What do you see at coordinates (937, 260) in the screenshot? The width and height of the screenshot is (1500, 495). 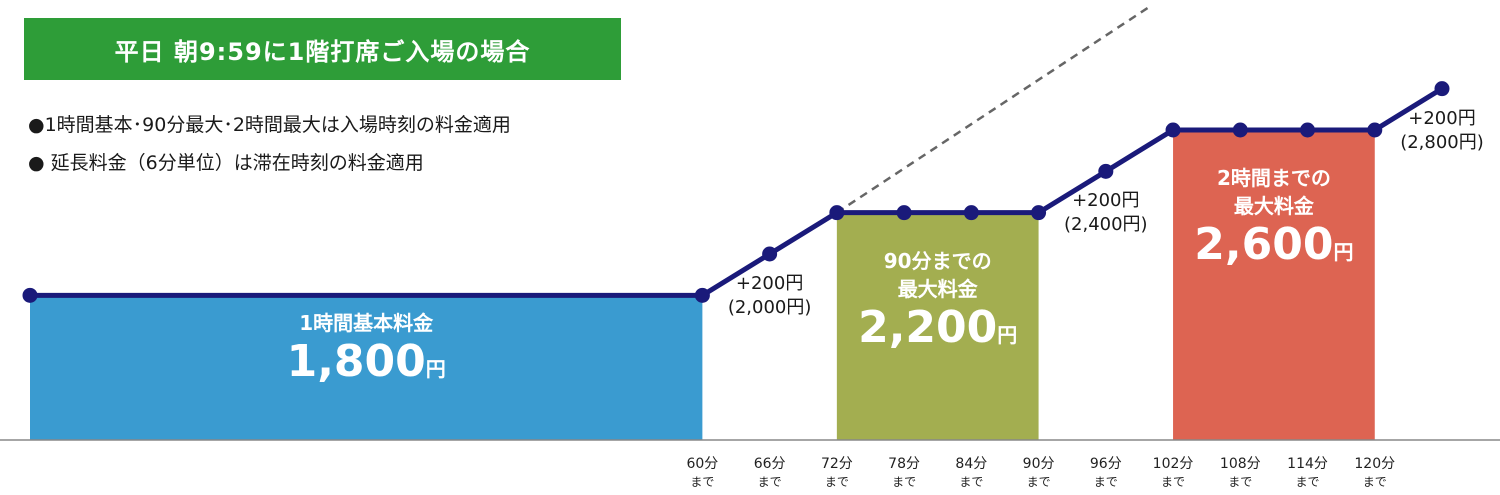 I see `zone-title: 90分までの` at bounding box center [937, 260].